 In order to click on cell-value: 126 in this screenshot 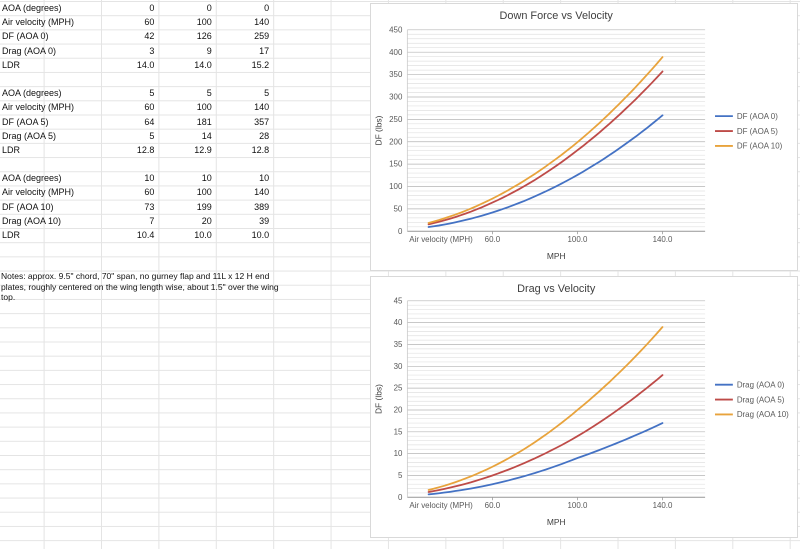, I will do `click(204, 36)`.